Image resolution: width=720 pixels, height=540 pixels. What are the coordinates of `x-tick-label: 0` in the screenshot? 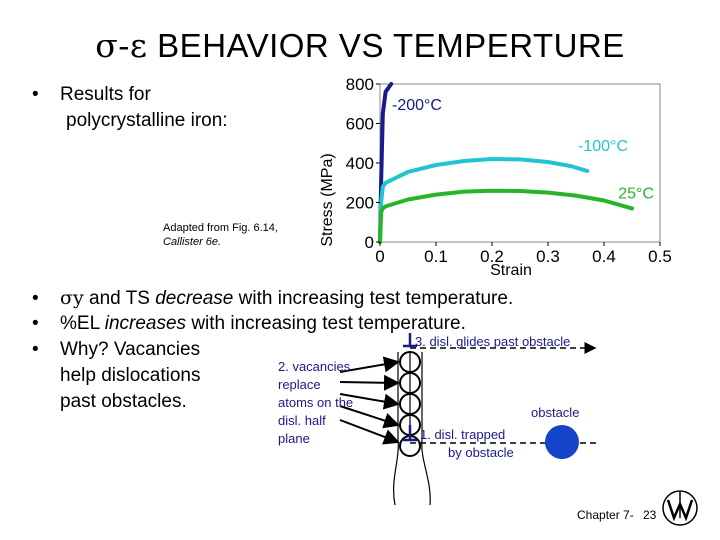 It's located at (379, 256).